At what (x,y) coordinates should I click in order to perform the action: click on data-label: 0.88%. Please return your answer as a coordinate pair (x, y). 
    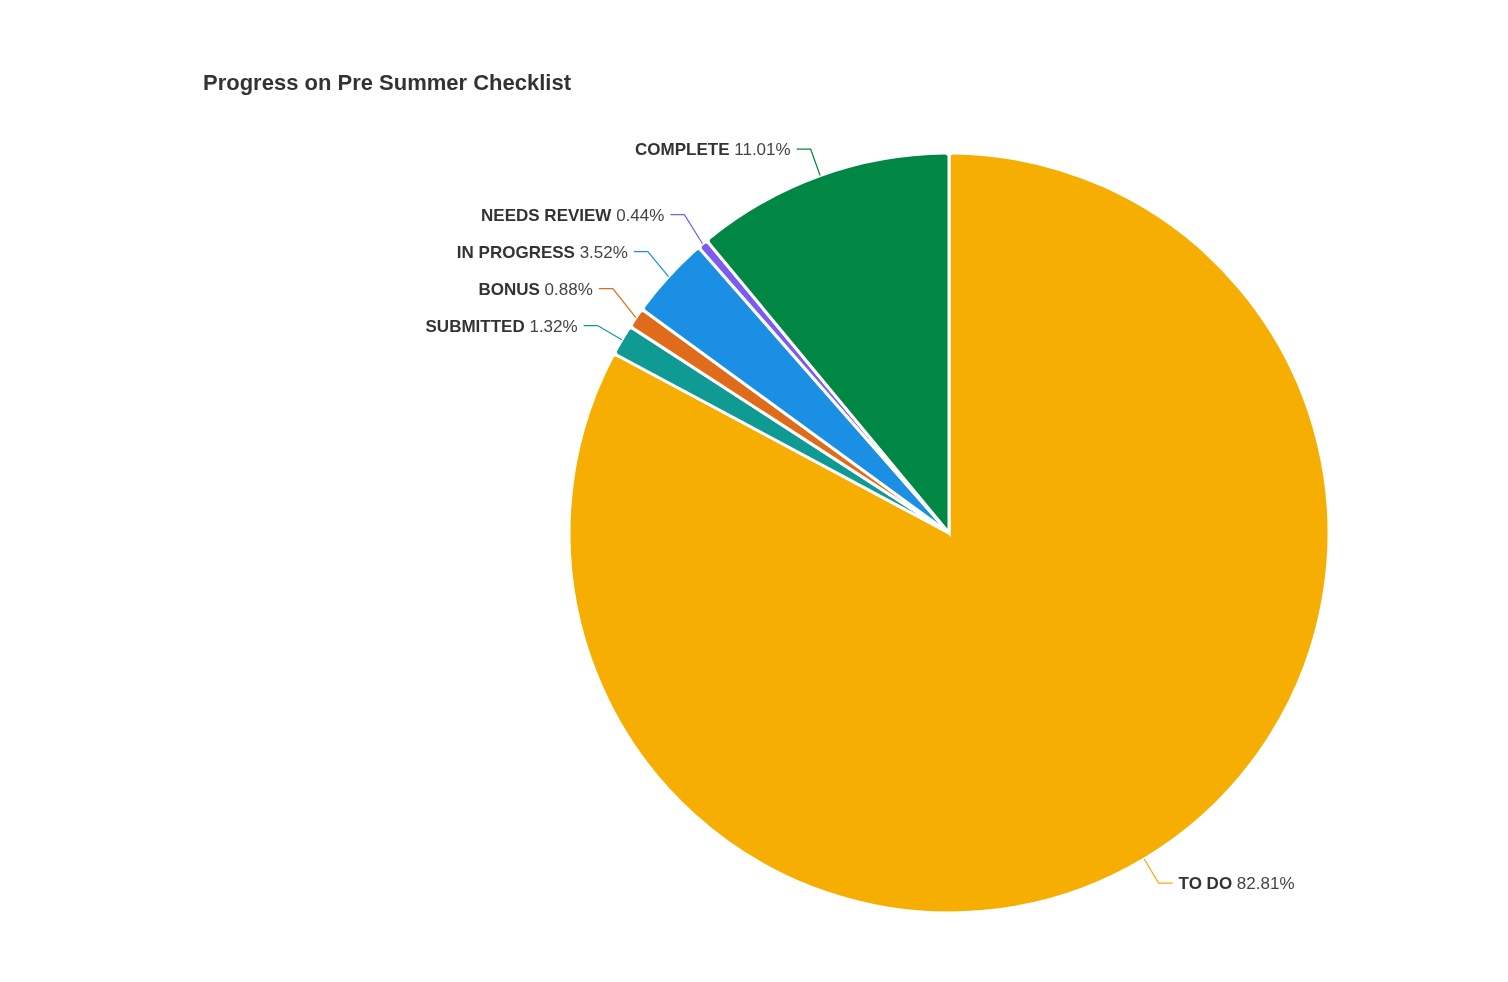
    Looking at the image, I should click on (566, 289).